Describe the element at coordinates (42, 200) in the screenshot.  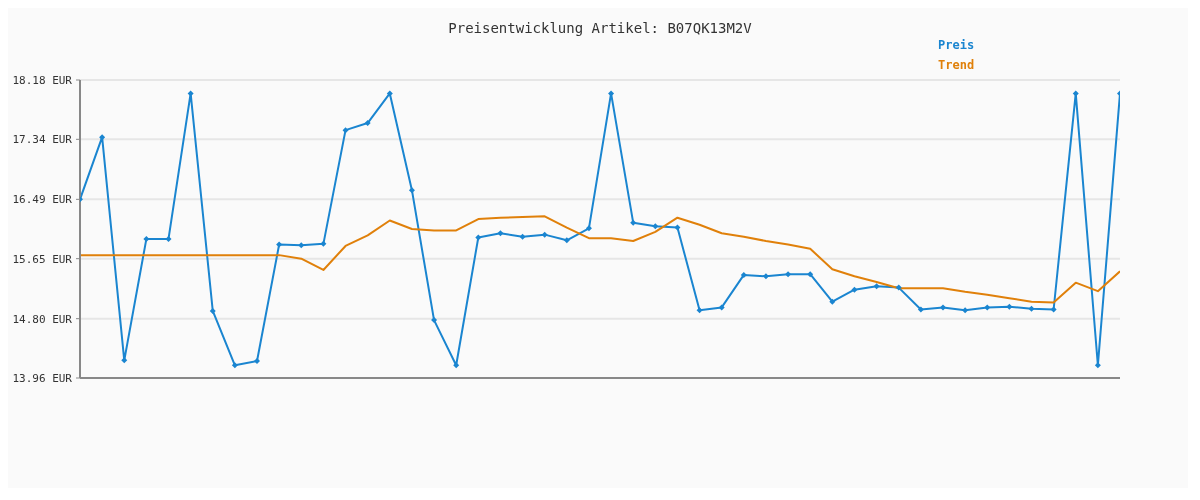
I see `y-tick-label: 16.49 EUR` at that location.